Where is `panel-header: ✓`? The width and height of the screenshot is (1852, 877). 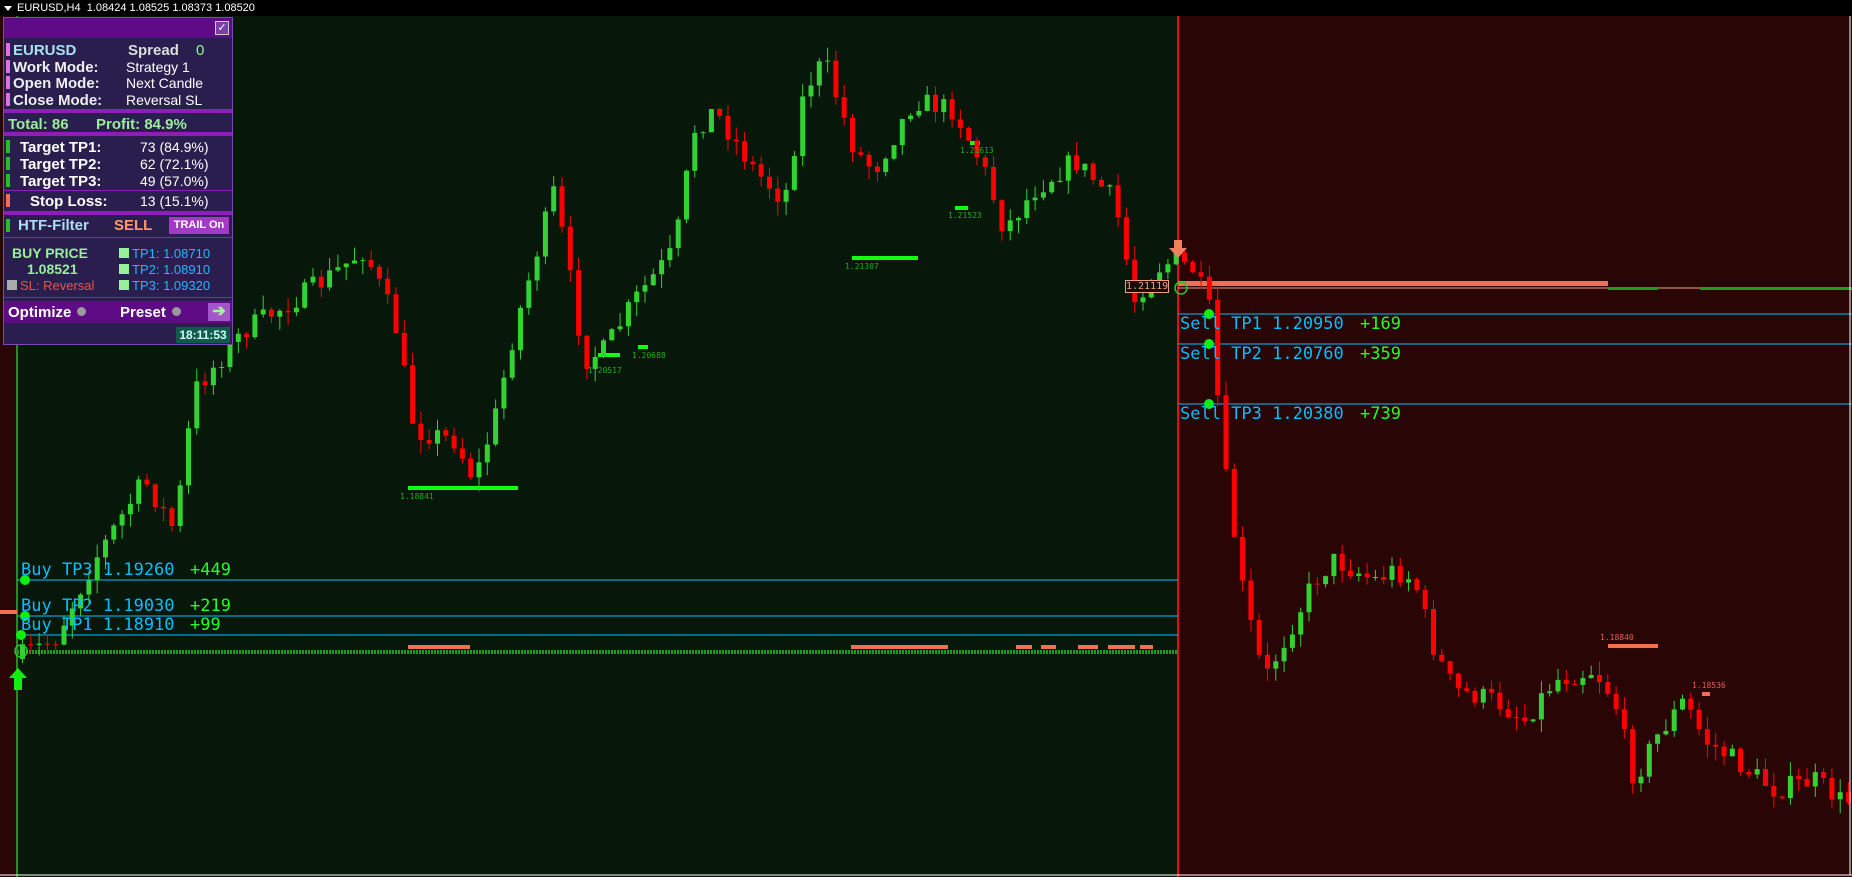 panel-header: ✓ is located at coordinates (118, 28).